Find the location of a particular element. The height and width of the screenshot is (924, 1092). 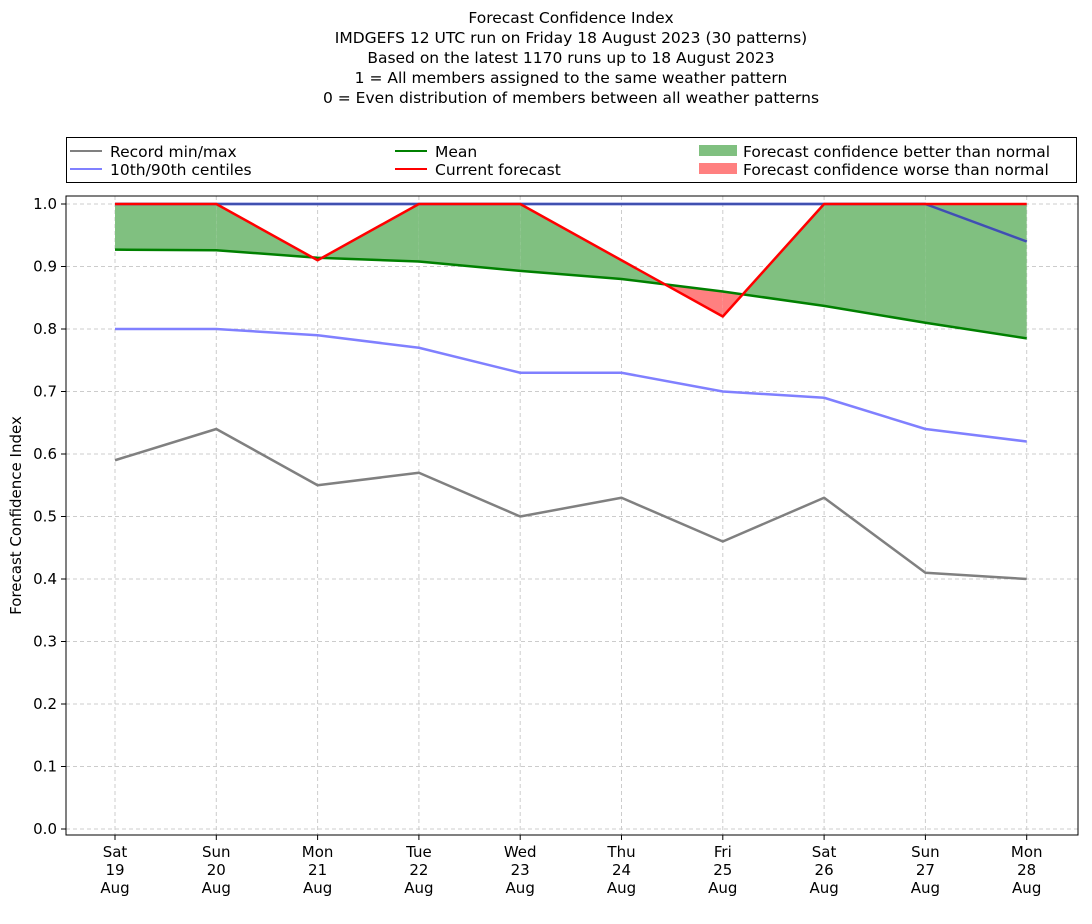

x-tick-label: Thu is located at coordinates (620, 852).